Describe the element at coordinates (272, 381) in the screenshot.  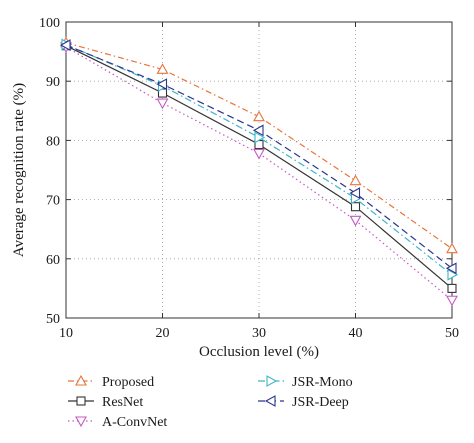
I see `legend-marker-jsr-mono` at that location.